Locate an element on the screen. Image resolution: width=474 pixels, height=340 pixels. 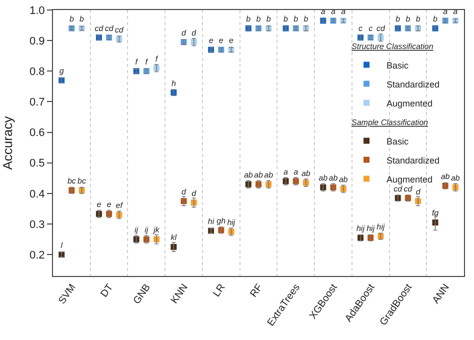
data-label: kl is located at coordinates (173, 237).